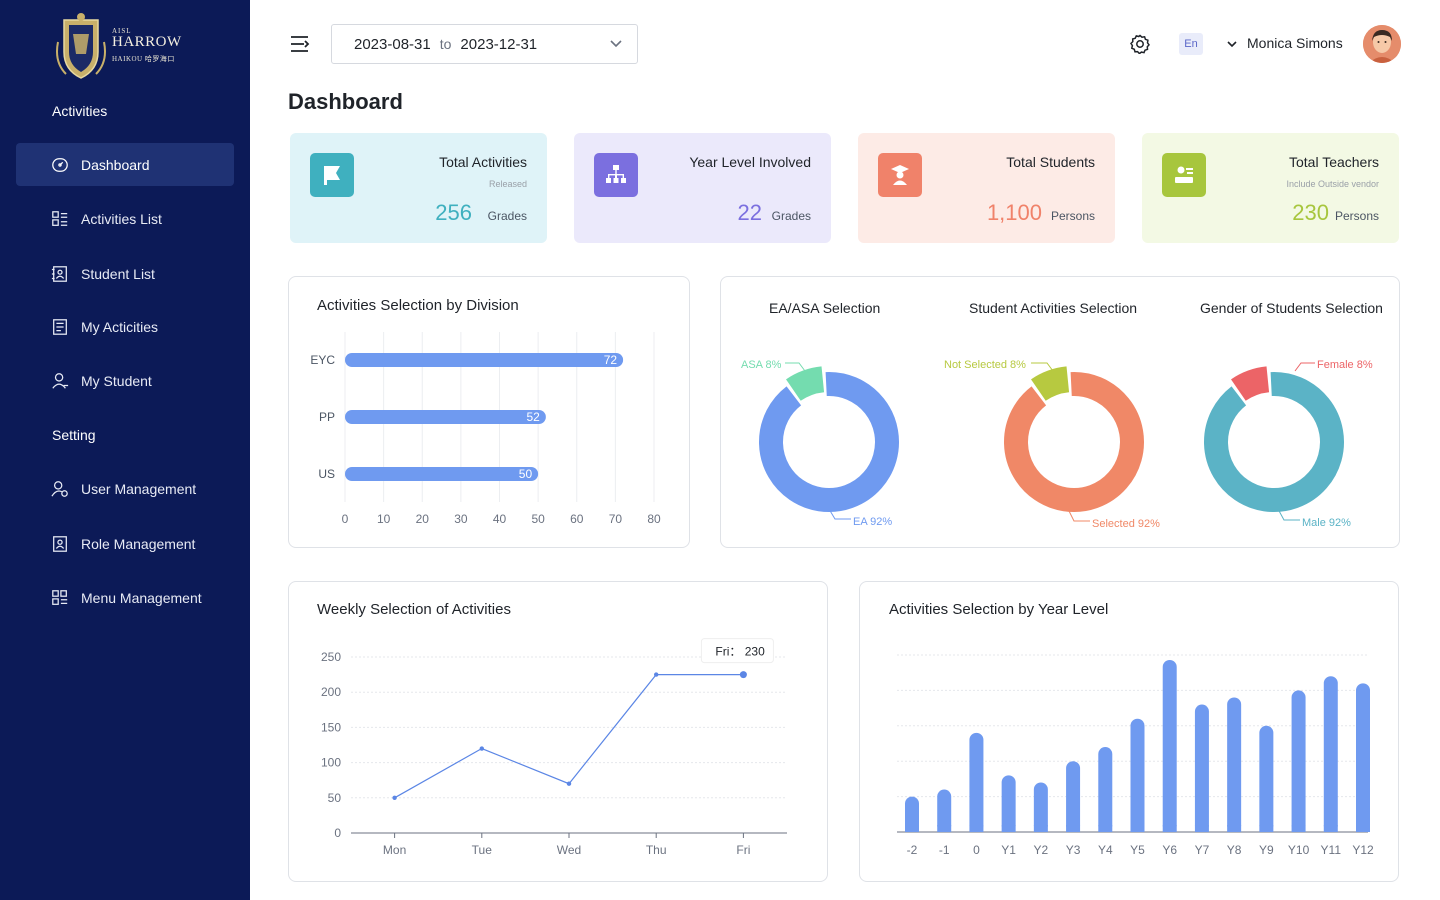 This screenshot has width=1440, height=900. I want to click on user-name: Monica Simons, so click(1295, 43).